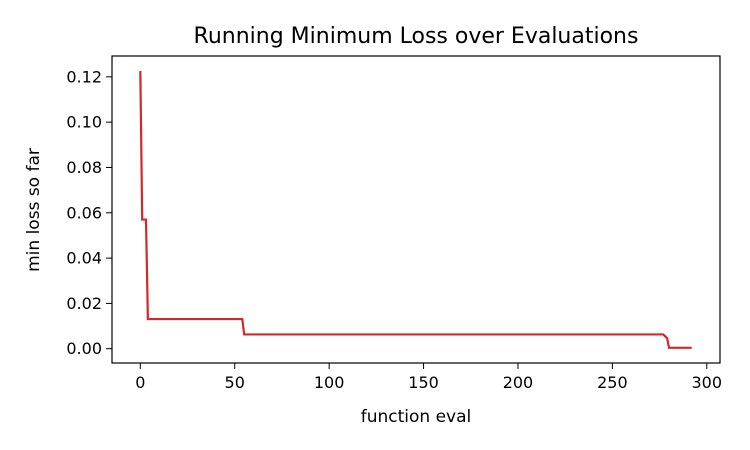 Image resolution: width=750 pixels, height=450 pixels. Describe the element at coordinates (707, 382) in the screenshot. I see `x-tick-label: 300` at that location.